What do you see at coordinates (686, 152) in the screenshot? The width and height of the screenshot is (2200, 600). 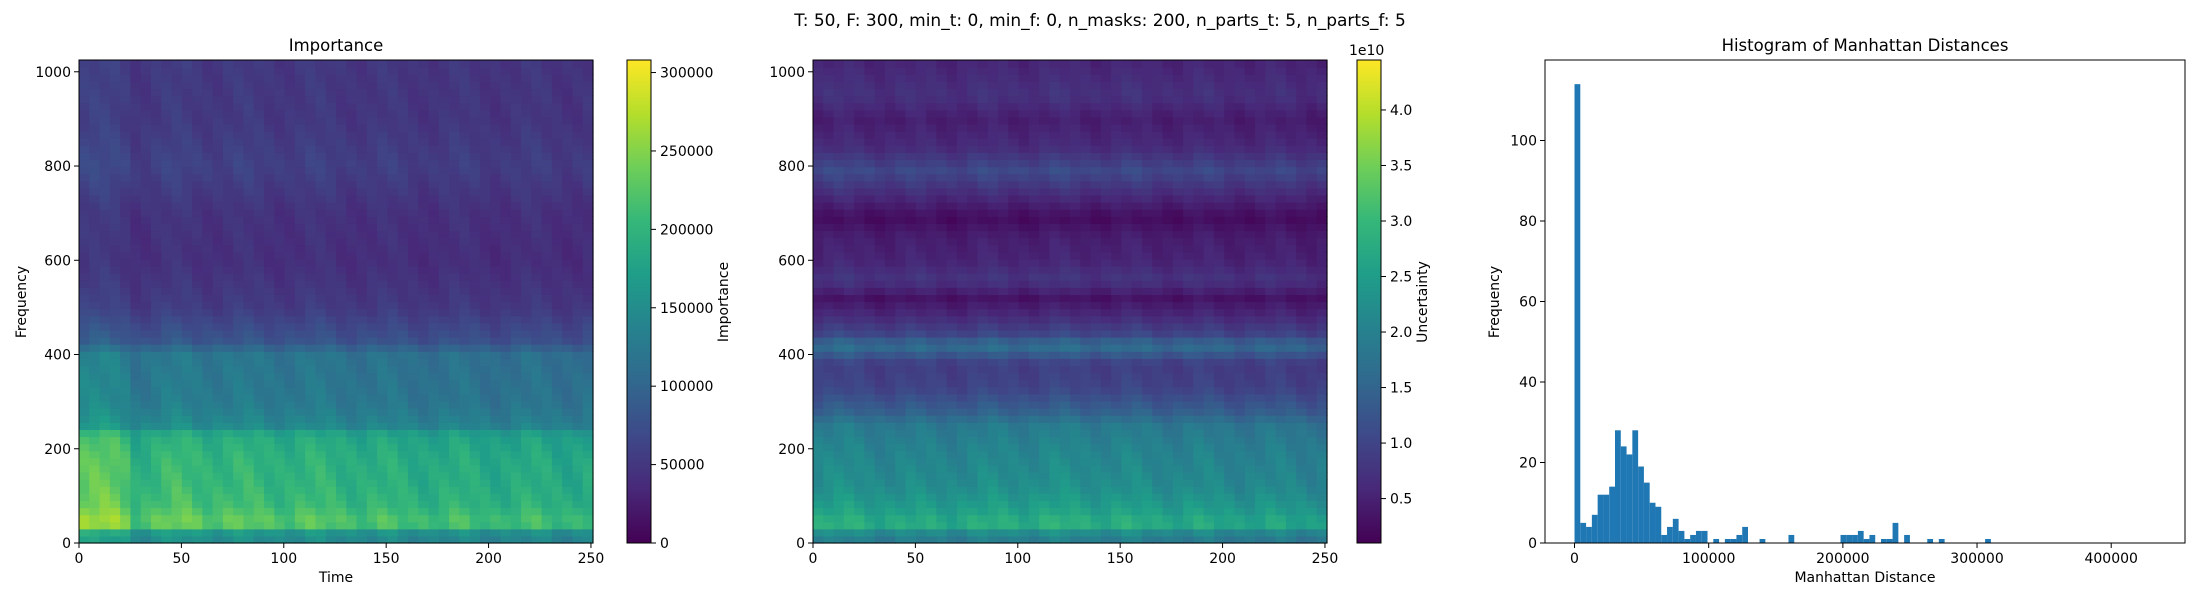 I see `importance-colorbar-tick-label: 250000` at bounding box center [686, 152].